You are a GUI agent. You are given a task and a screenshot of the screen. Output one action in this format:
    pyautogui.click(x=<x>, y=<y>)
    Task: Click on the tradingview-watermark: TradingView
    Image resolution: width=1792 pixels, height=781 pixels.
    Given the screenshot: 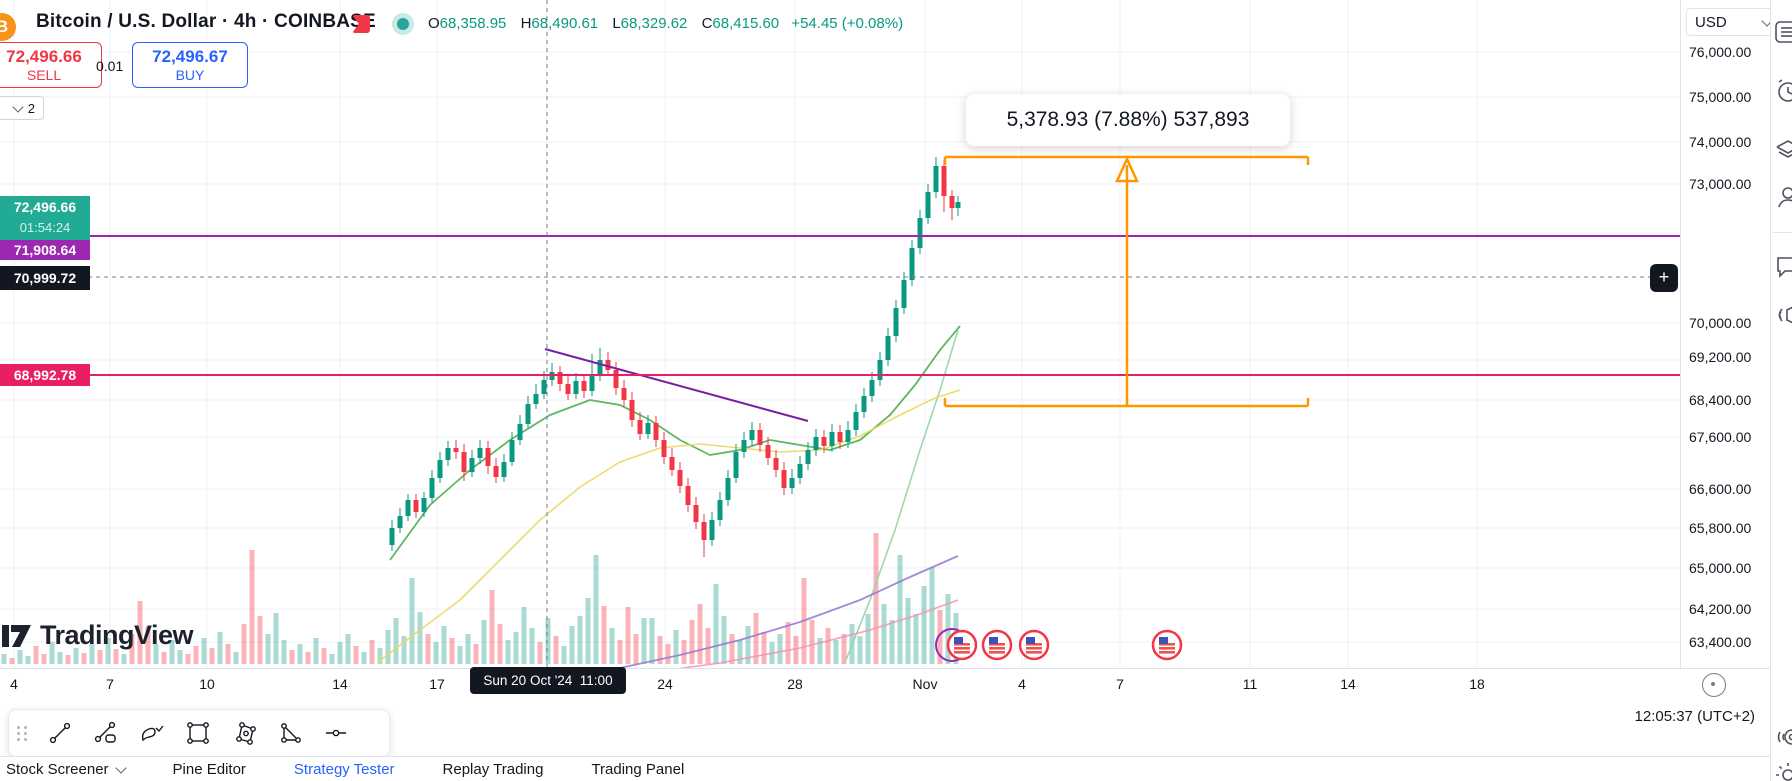 What is the action you would take?
    pyautogui.click(x=98, y=635)
    